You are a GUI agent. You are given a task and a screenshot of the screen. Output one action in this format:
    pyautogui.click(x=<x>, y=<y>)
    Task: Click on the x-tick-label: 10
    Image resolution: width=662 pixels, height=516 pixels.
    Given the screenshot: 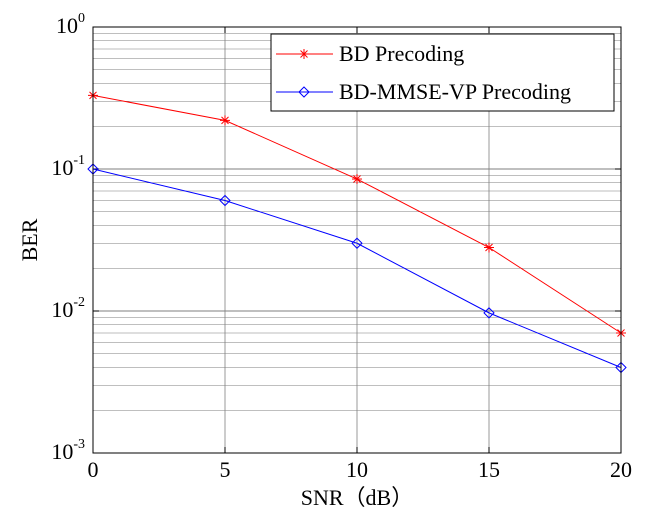 What is the action you would take?
    pyautogui.click(x=357, y=469)
    